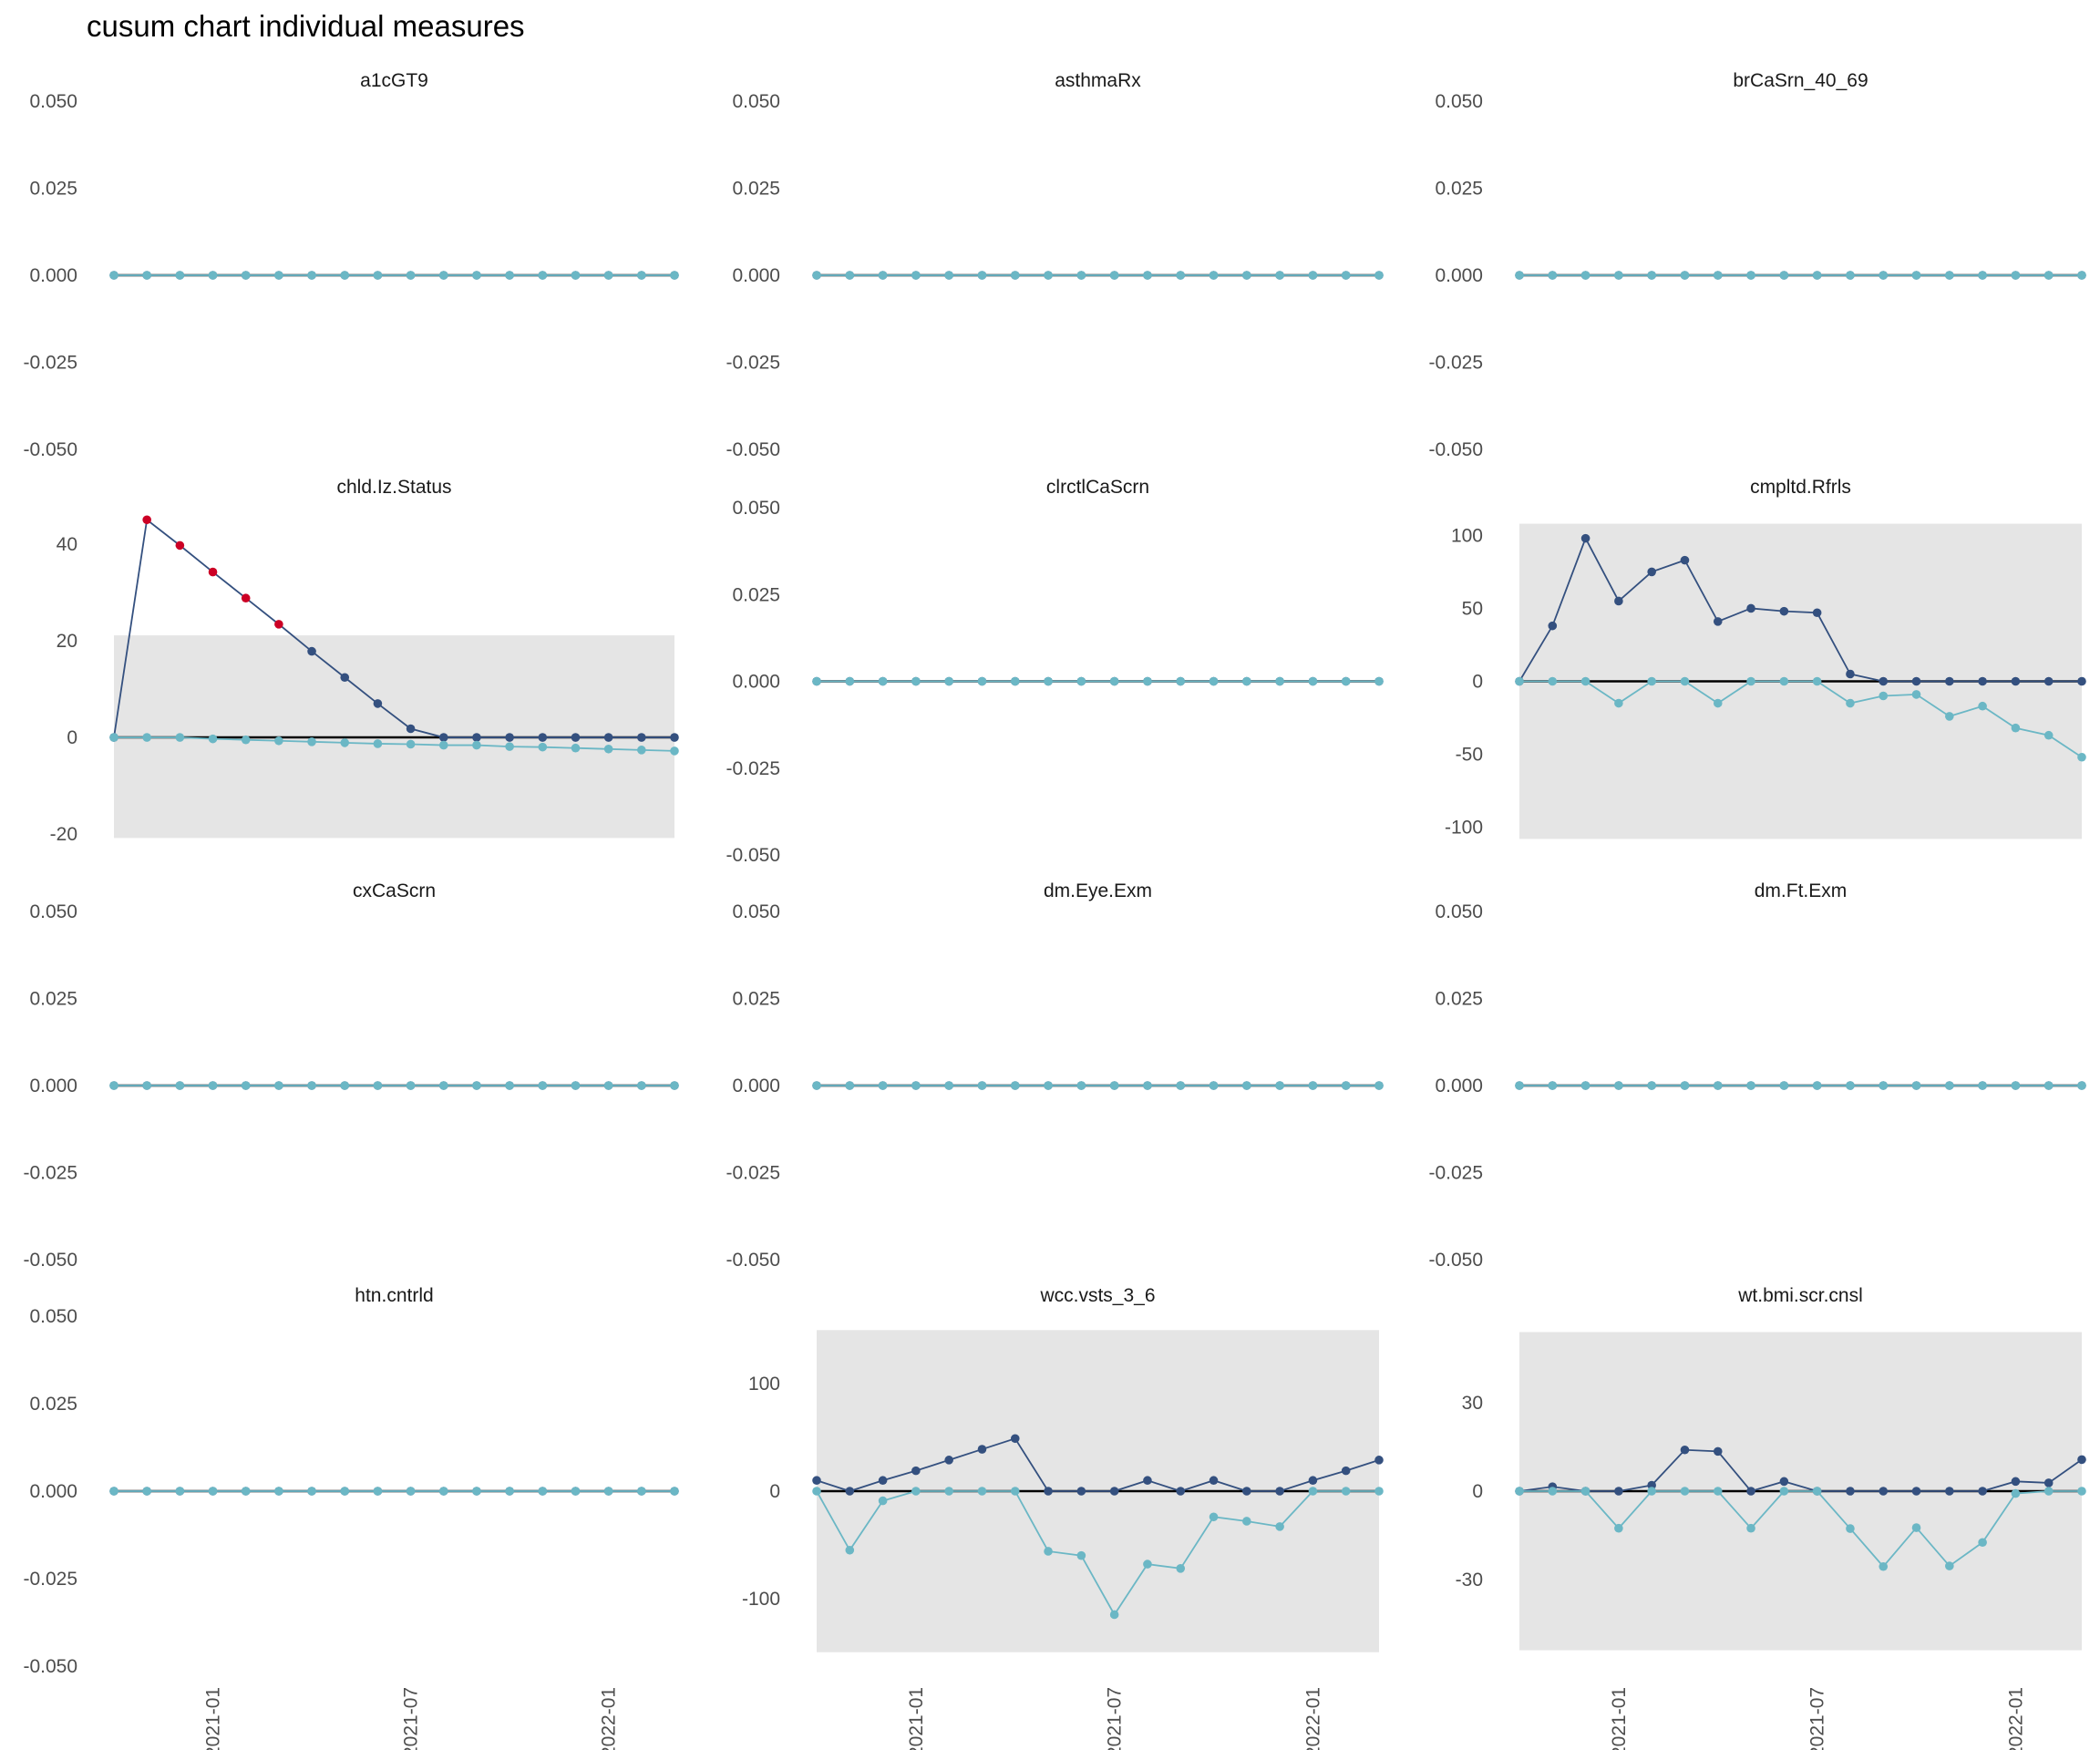 The height and width of the screenshot is (1750, 2100). Describe the element at coordinates (1055, 1076) in the screenshot. I see `panel-dm.Eye.Exm: dm.Eye.Exm 0.050 0.025 0.000 -0.025 -0.050` at that location.